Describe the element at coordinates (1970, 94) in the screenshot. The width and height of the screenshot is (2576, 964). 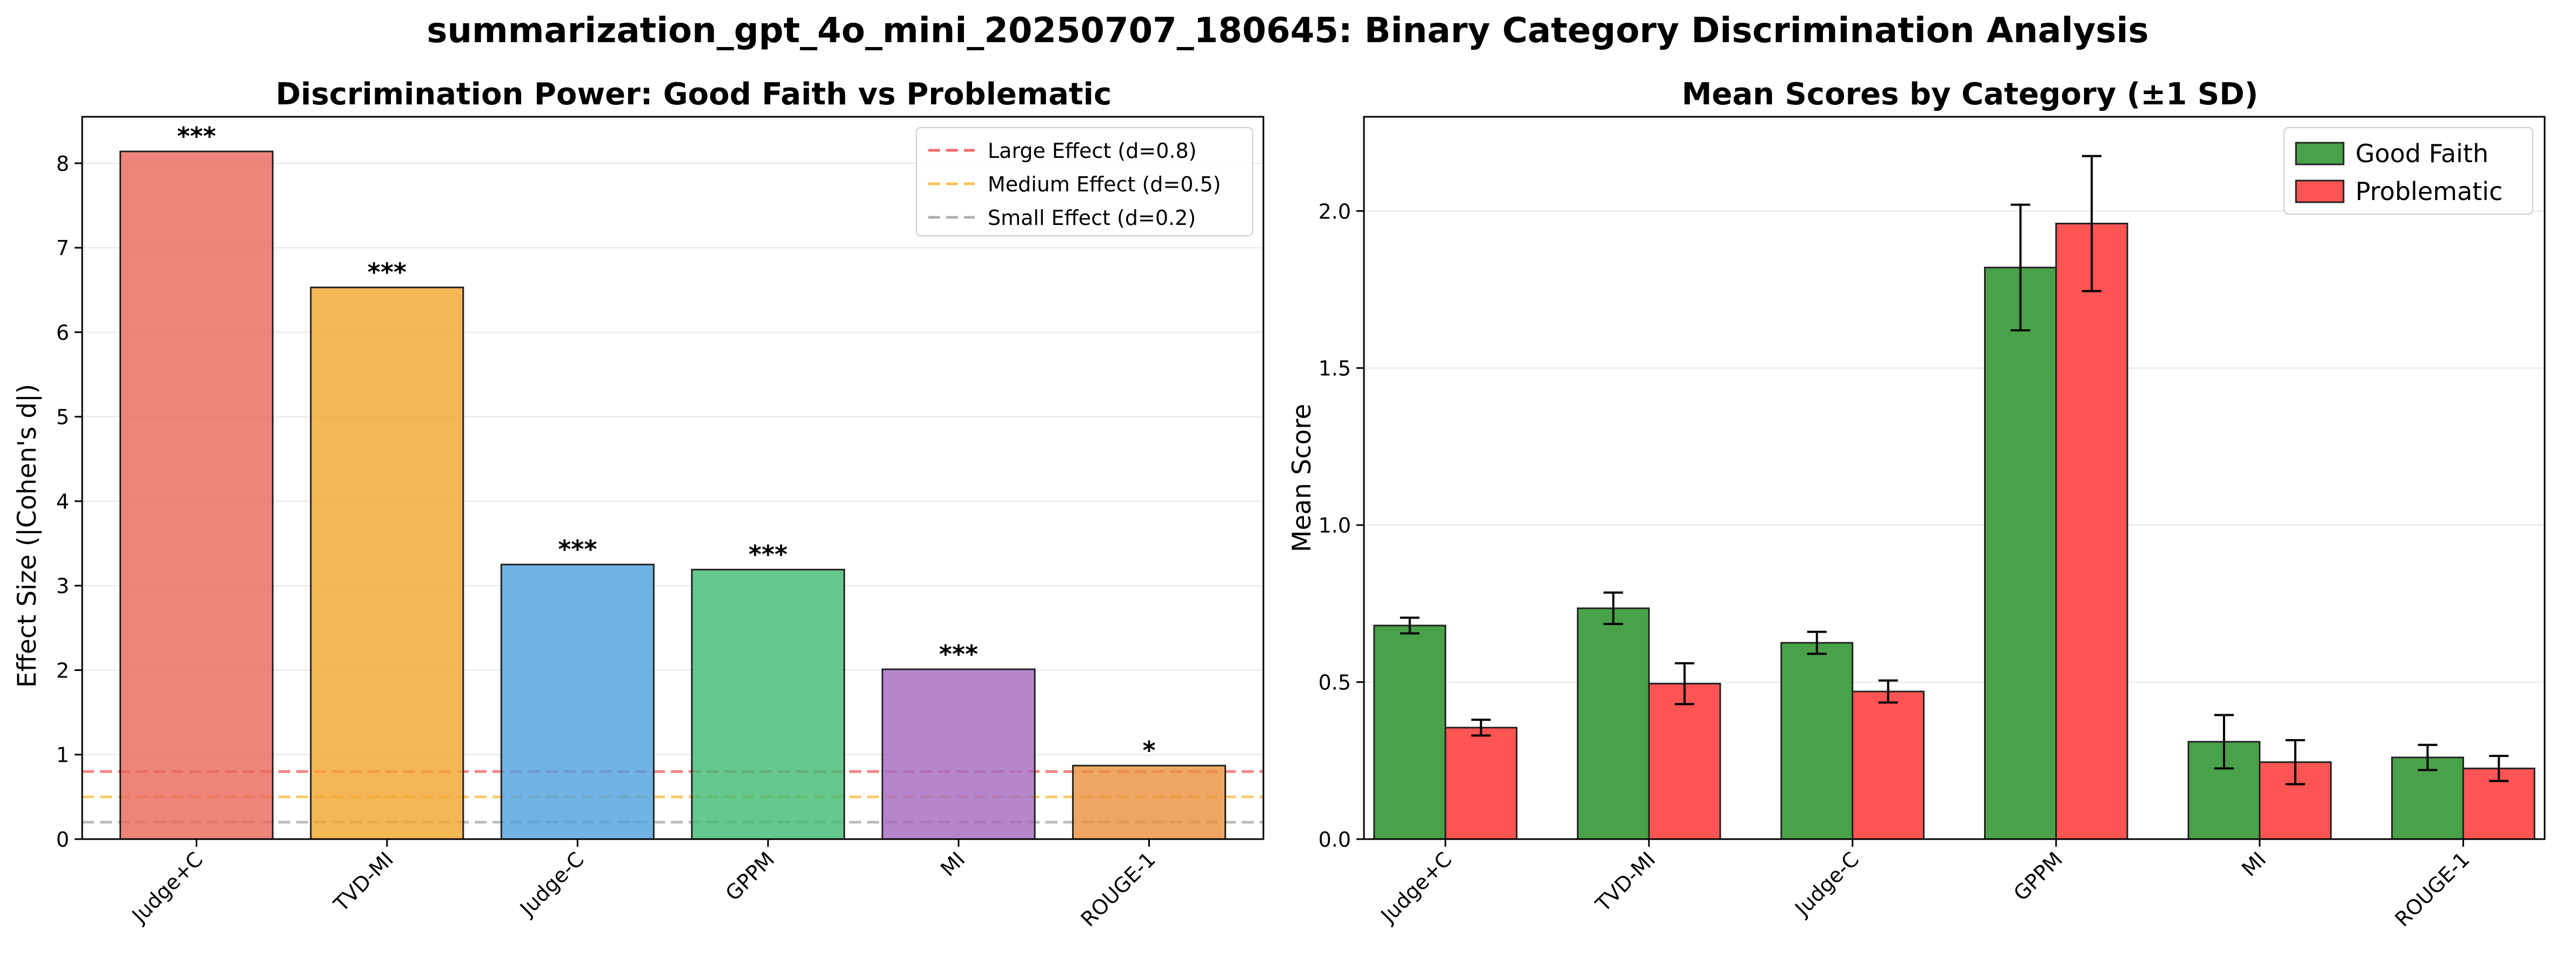
I see `mean-scores-chart-title: Mean Scores by Category (±1 SD)` at that location.